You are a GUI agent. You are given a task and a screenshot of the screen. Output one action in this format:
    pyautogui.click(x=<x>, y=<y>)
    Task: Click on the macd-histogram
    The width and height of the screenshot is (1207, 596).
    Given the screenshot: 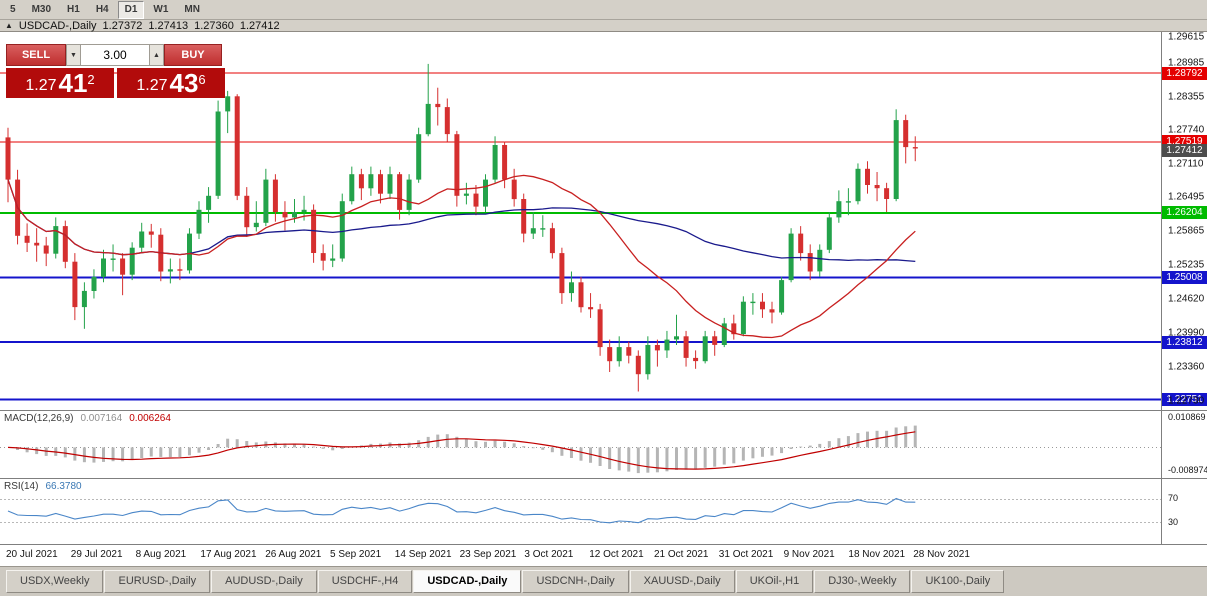 What is the action you would take?
    pyautogui.click(x=580, y=449)
    